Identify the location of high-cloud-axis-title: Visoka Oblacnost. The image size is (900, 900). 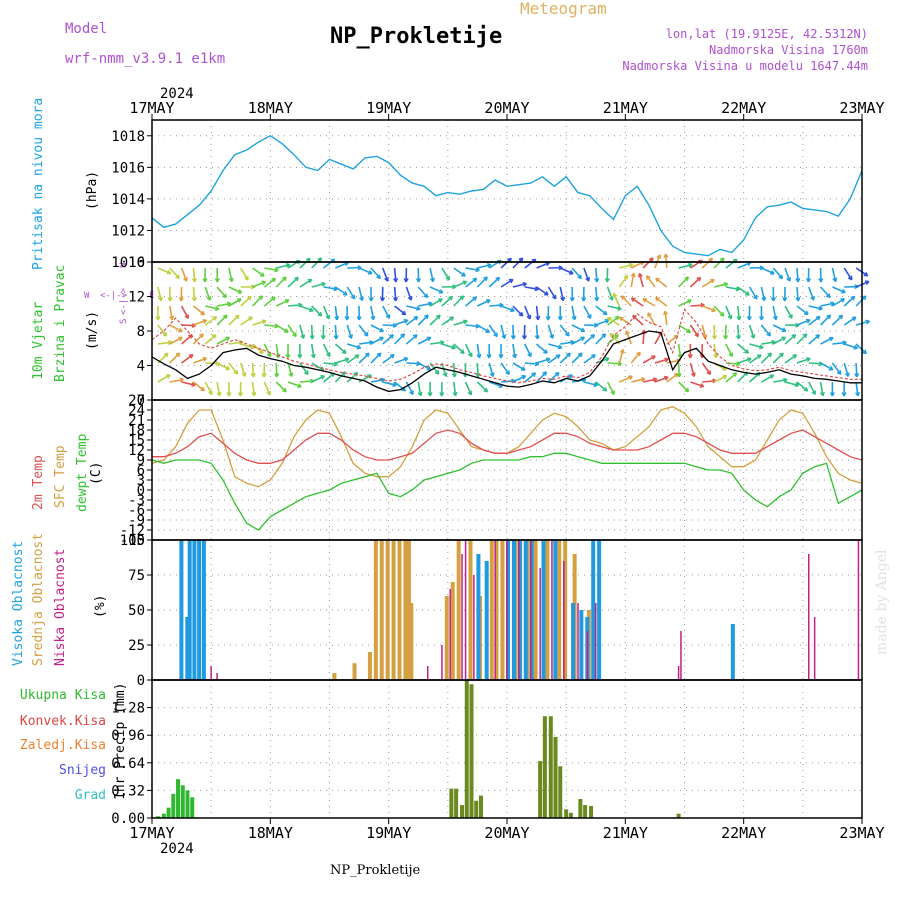
(18, 603).